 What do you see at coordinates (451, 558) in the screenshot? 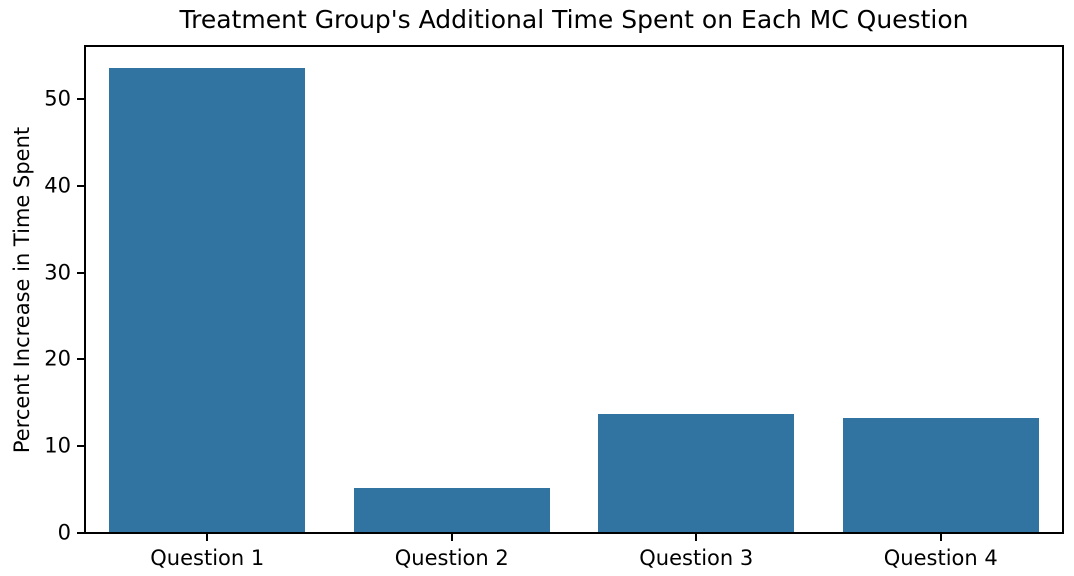
I see `x-tick-label-2: Question 2` at bounding box center [451, 558].